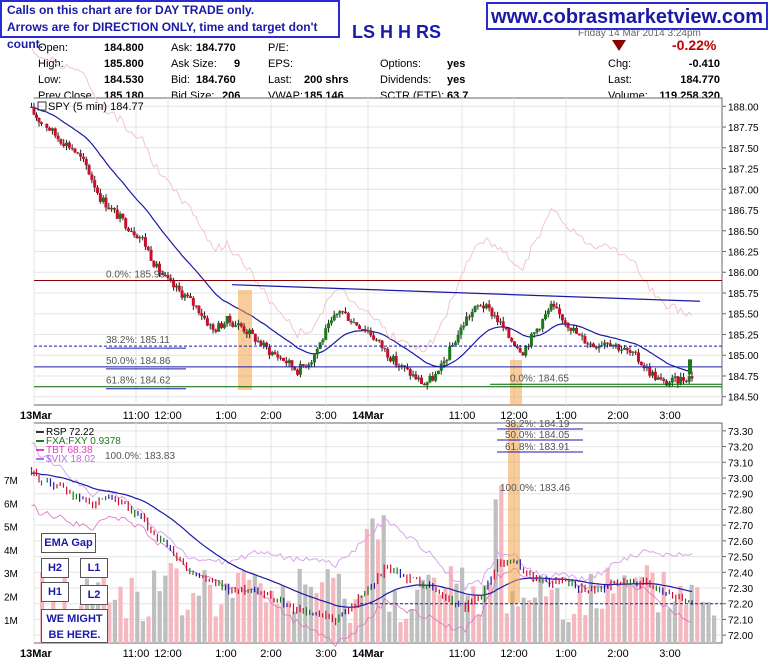 This screenshot has height=659, width=780. I want to click on upper-chart-ytick-label: 187.00, so click(743, 190).